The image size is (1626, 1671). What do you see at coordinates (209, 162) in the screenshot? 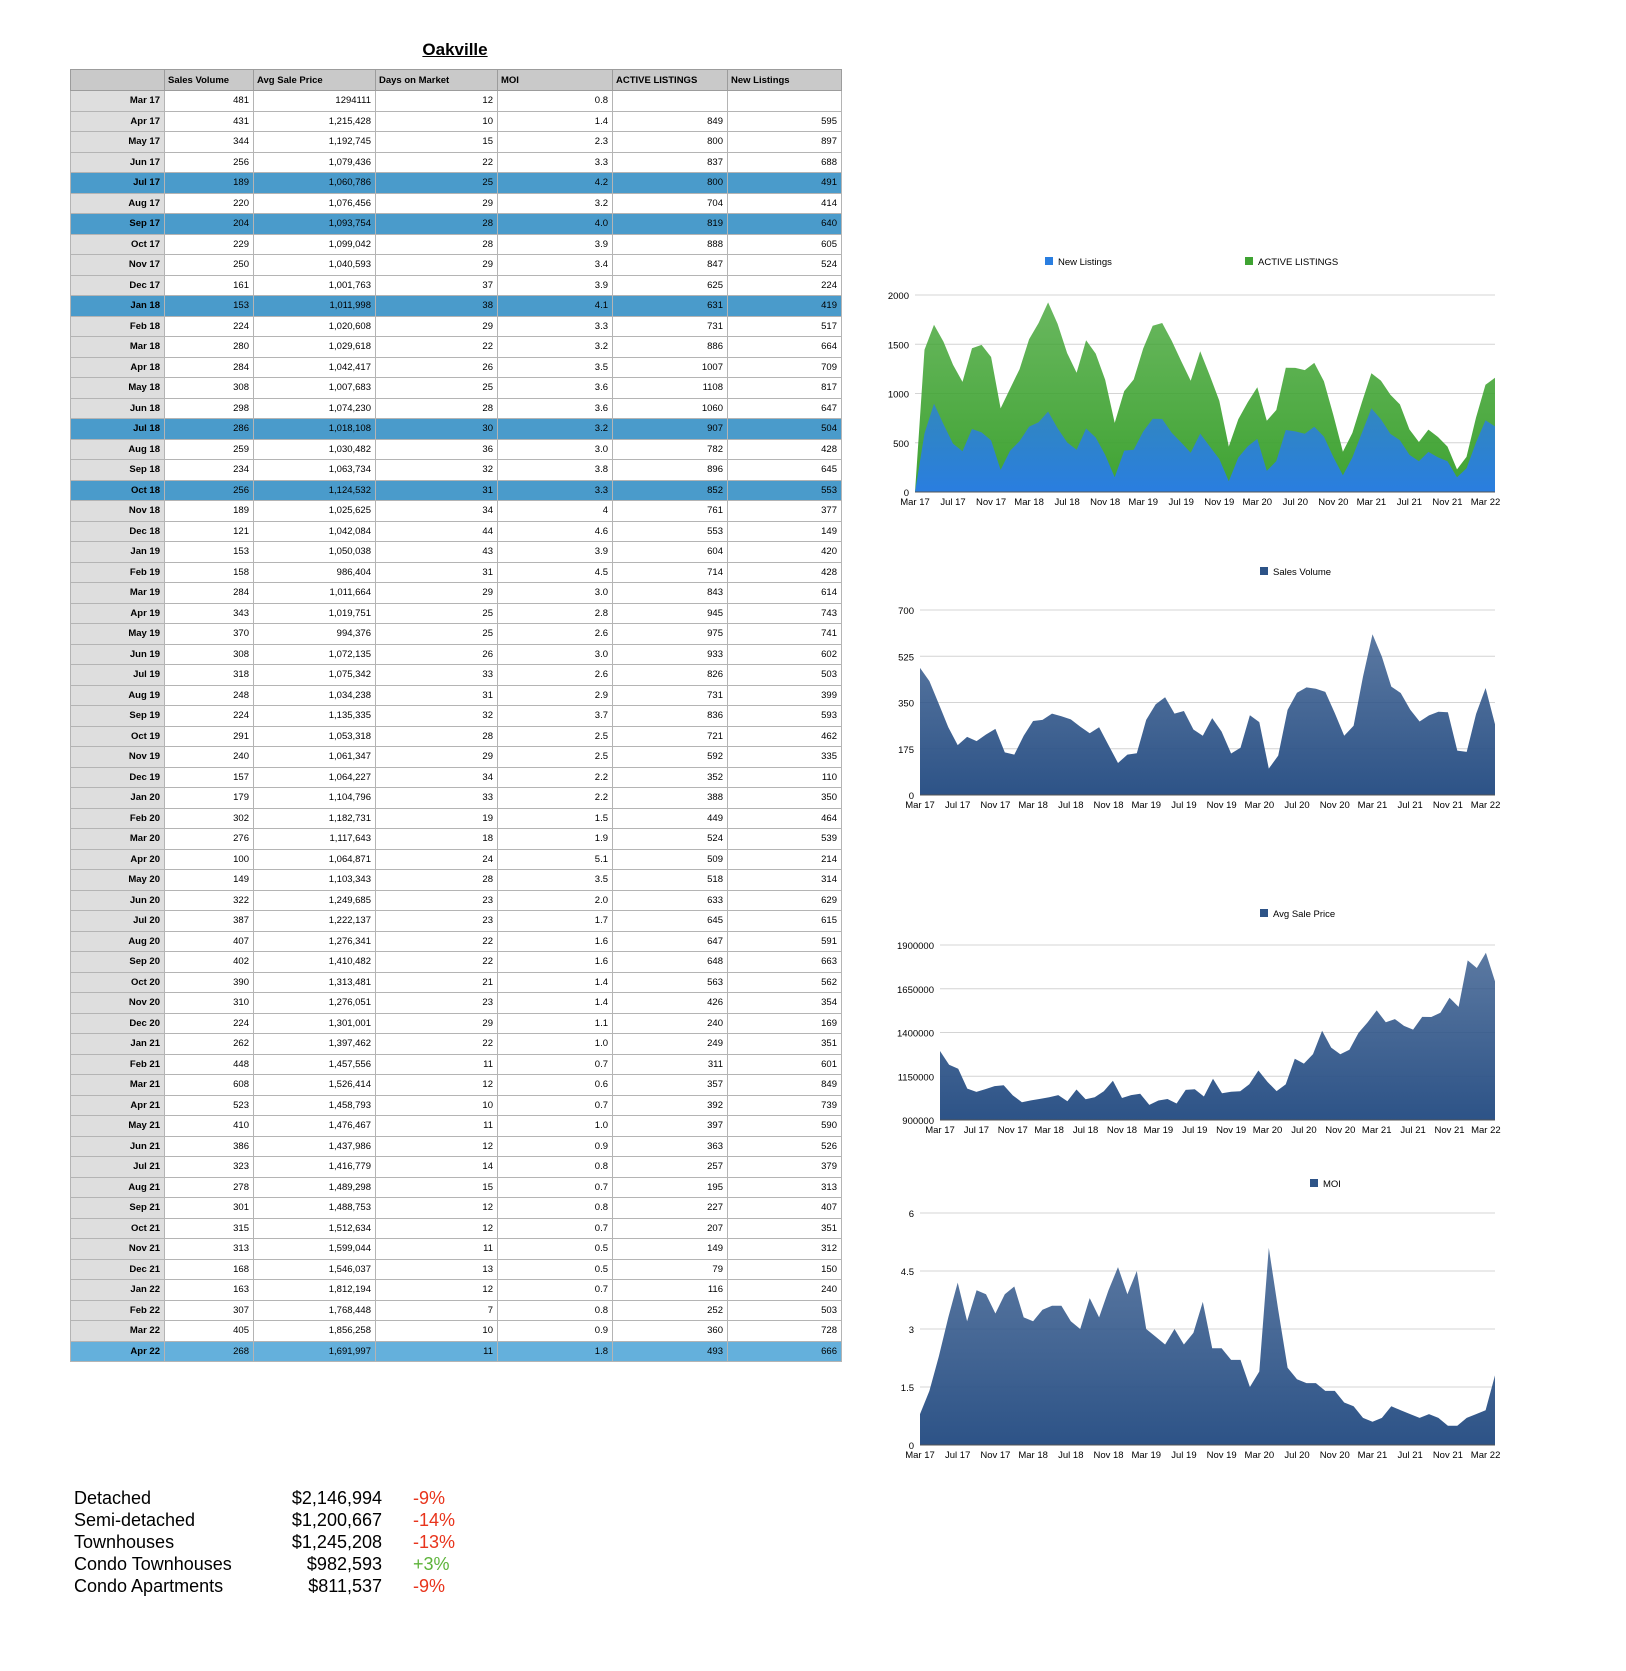
I see `table-cell: 256` at bounding box center [209, 162].